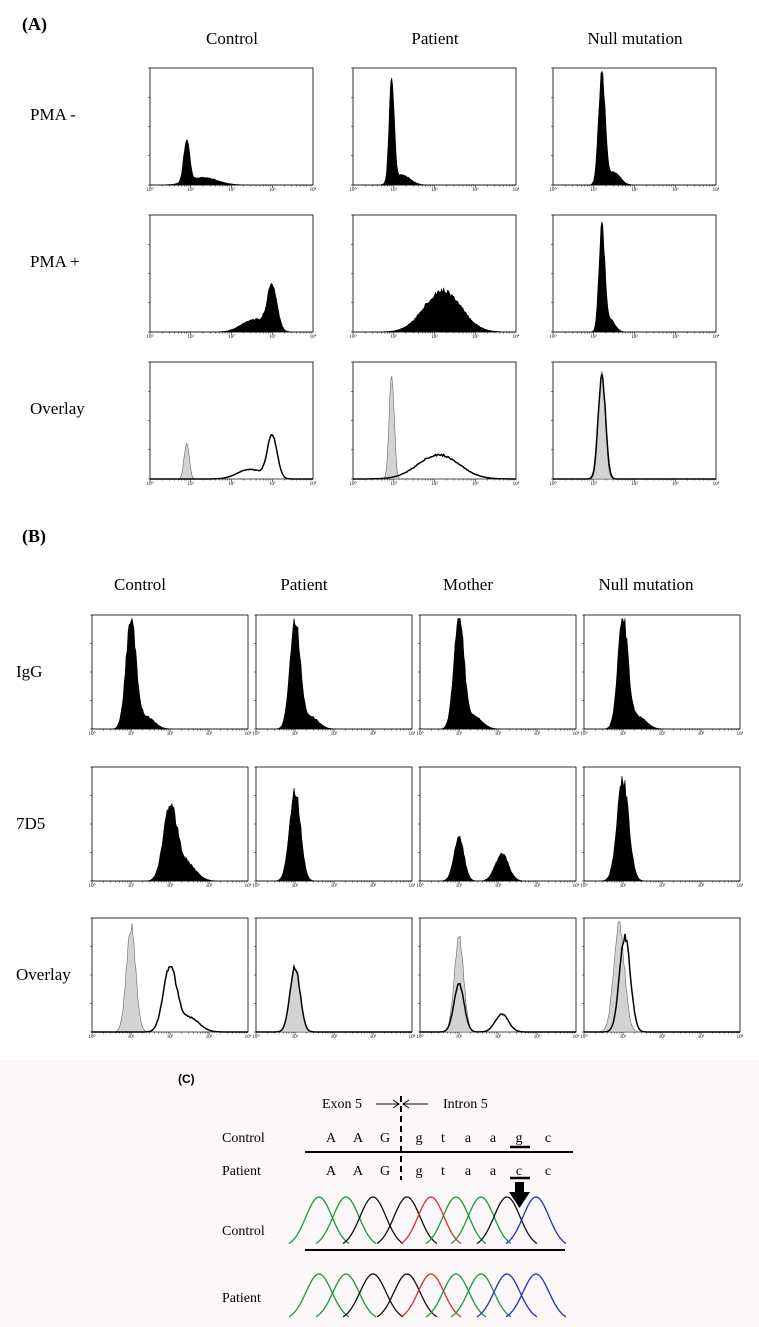 This screenshot has width=759, height=1327. What do you see at coordinates (232, 38) in the screenshot?
I see `column-label: Control` at bounding box center [232, 38].